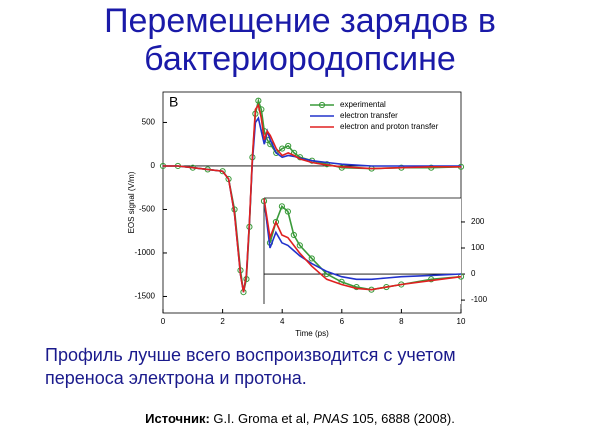 The image size is (600, 430). What do you see at coordinates (461, 321) in the screenshot?
I see `x-tick-label: 10` at bounding box center [461, 321].